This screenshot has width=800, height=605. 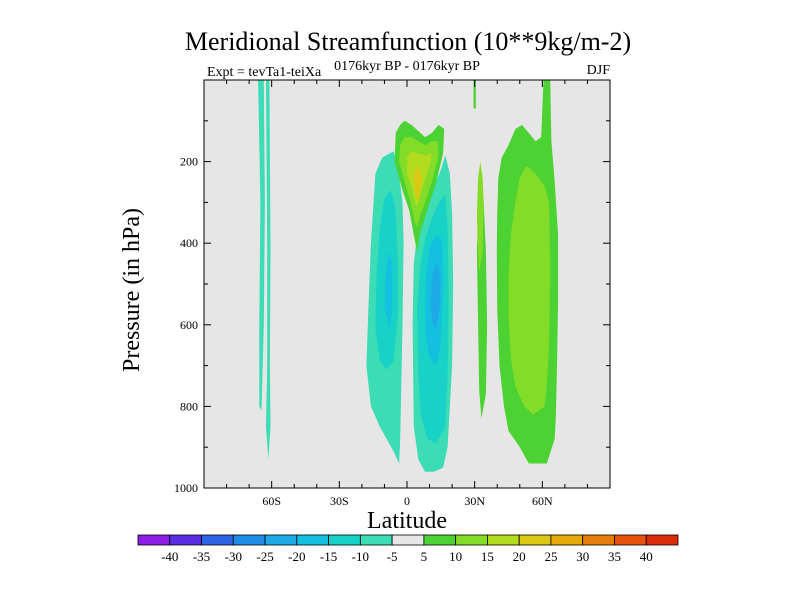 What do you see at coordinates (233, 556) in the screenshot?
I see `colorbar-label: -30` at bounding box center [233, 556].